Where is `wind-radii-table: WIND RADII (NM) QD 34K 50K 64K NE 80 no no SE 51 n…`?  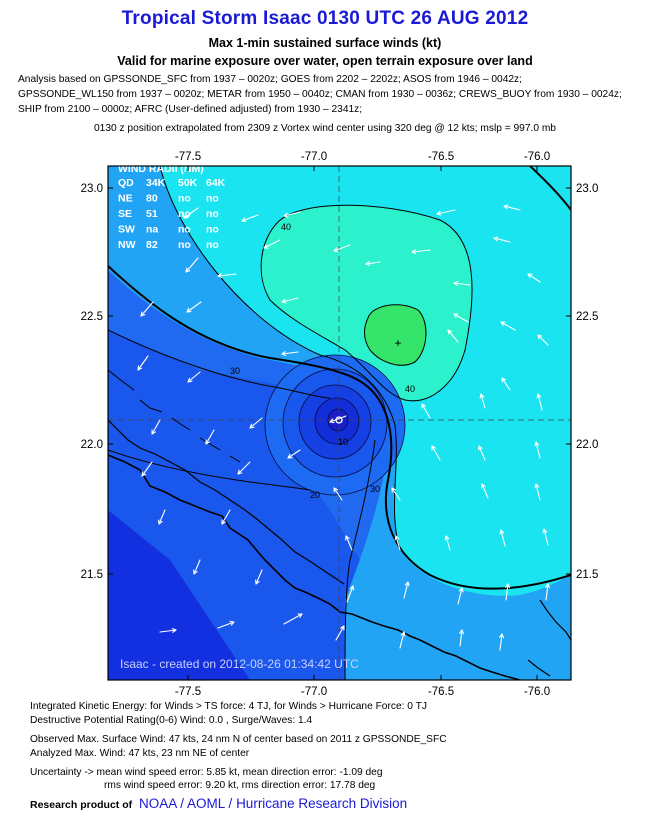 wind-radii-table: WIND RADII (NM) QD 34K 50K 64K NE 80 no no SE 51 n… is located at coordinates (172, 207).